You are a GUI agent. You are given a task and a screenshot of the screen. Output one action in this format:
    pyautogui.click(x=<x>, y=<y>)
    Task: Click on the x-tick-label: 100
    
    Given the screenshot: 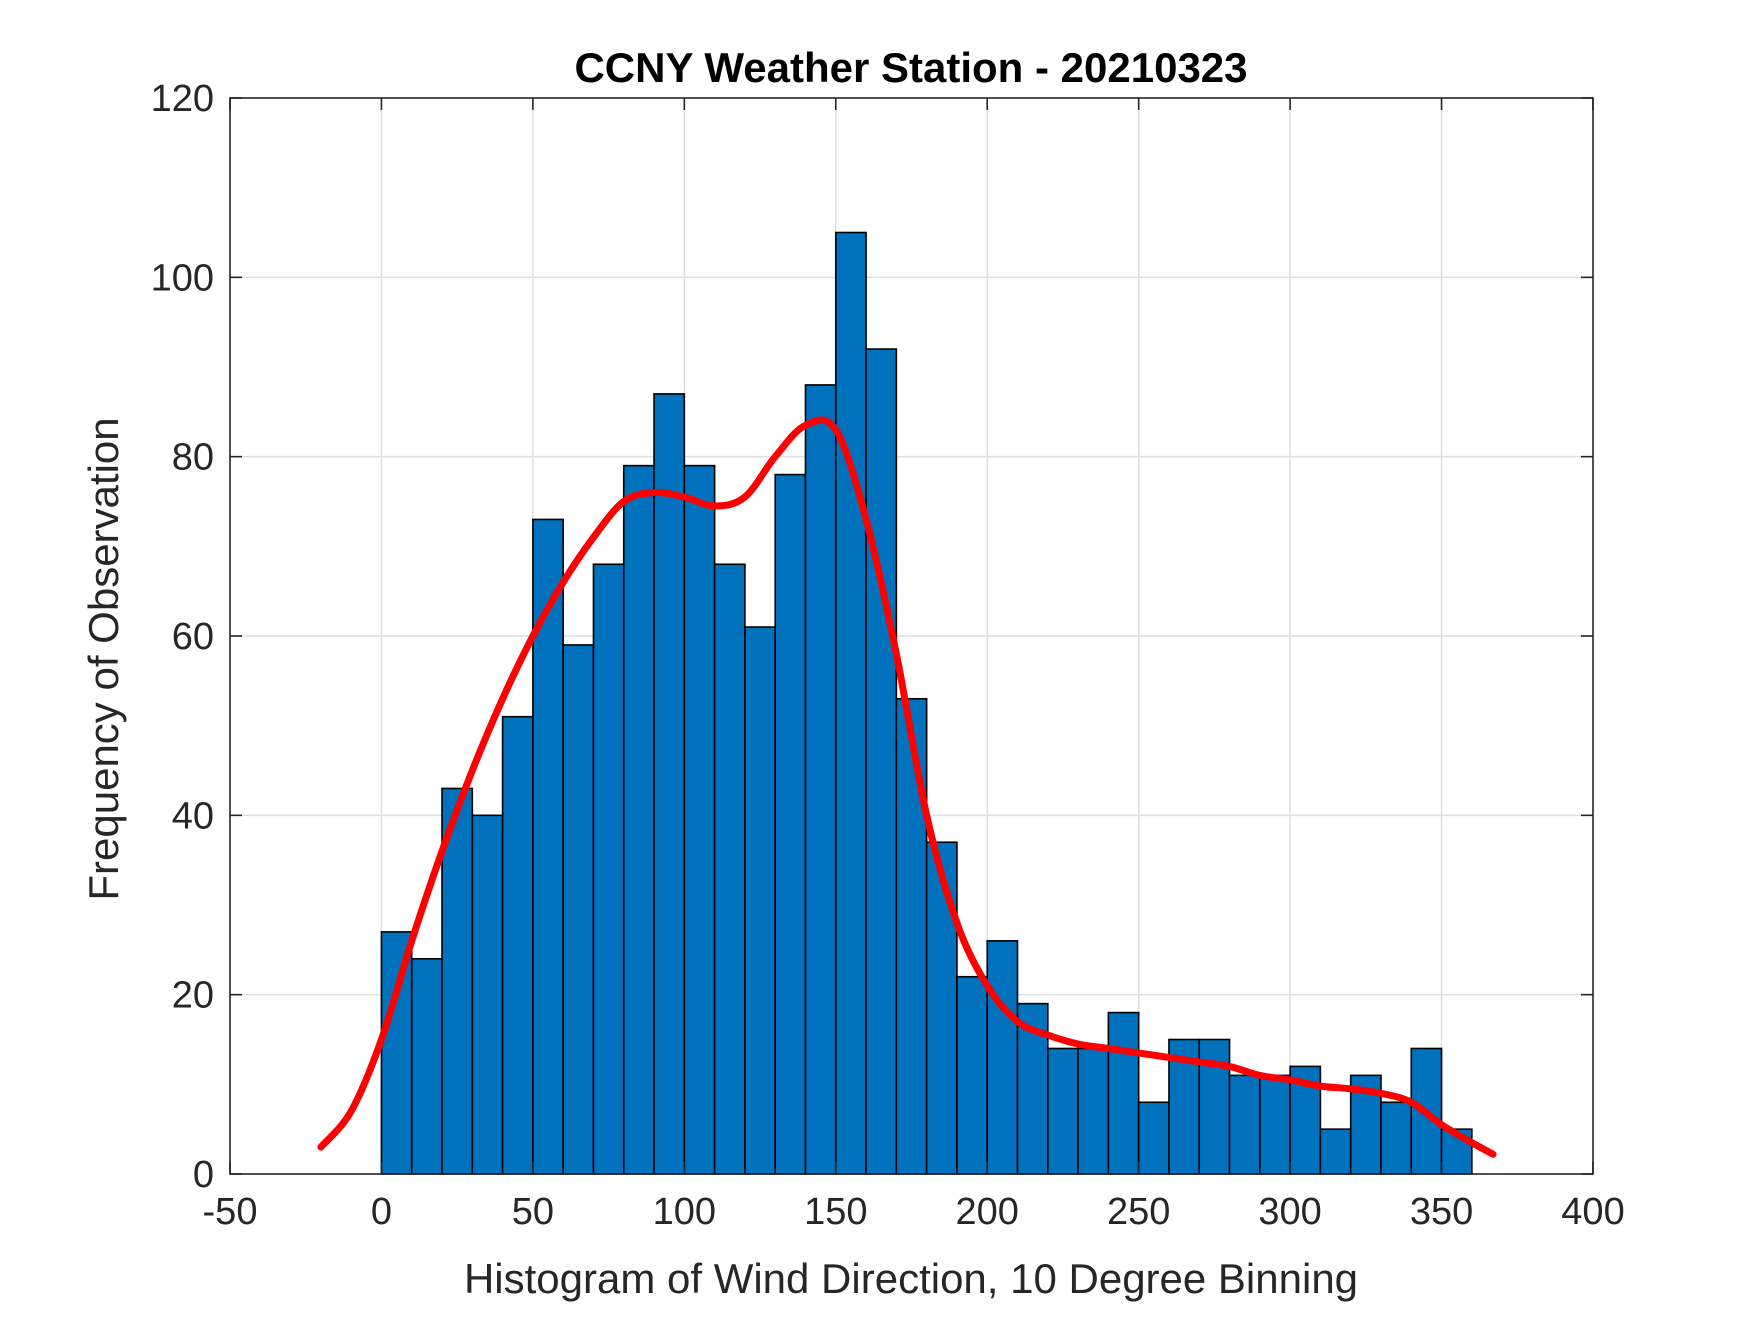 What is the action you would take?
    pyautogui.click(x=684, y=1212)
    